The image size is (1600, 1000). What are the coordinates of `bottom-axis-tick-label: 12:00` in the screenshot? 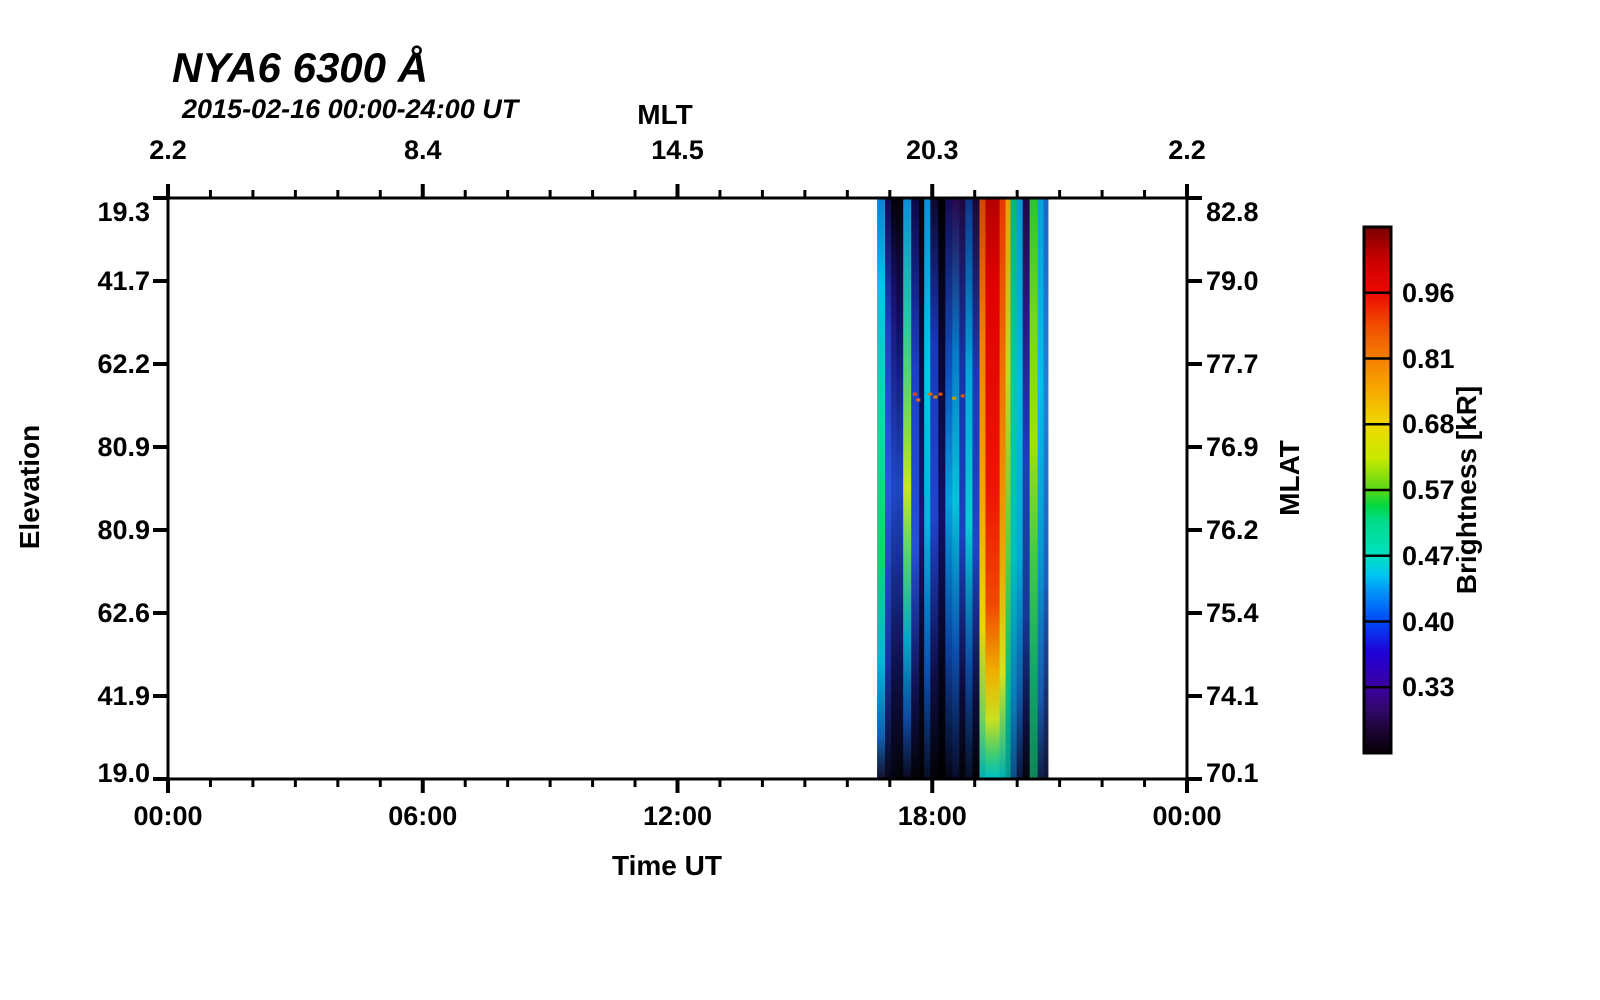 It's located at (677, 816).